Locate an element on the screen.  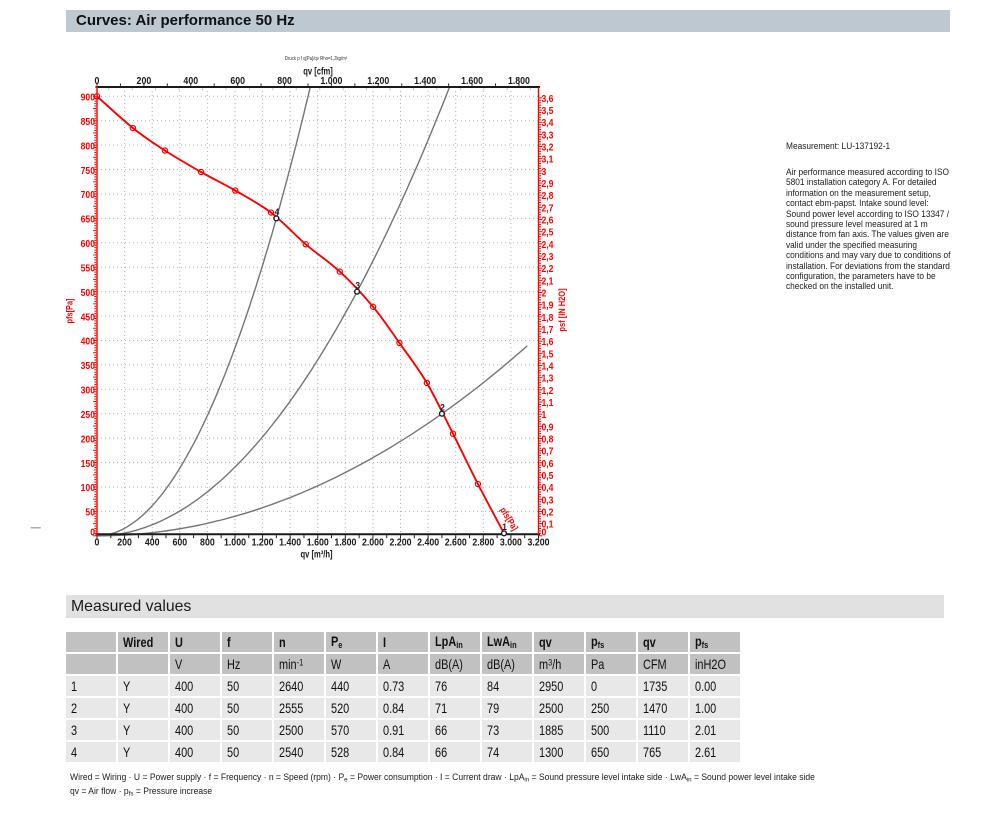
svg-text: 1,9 is located at coordinates (548, 305).